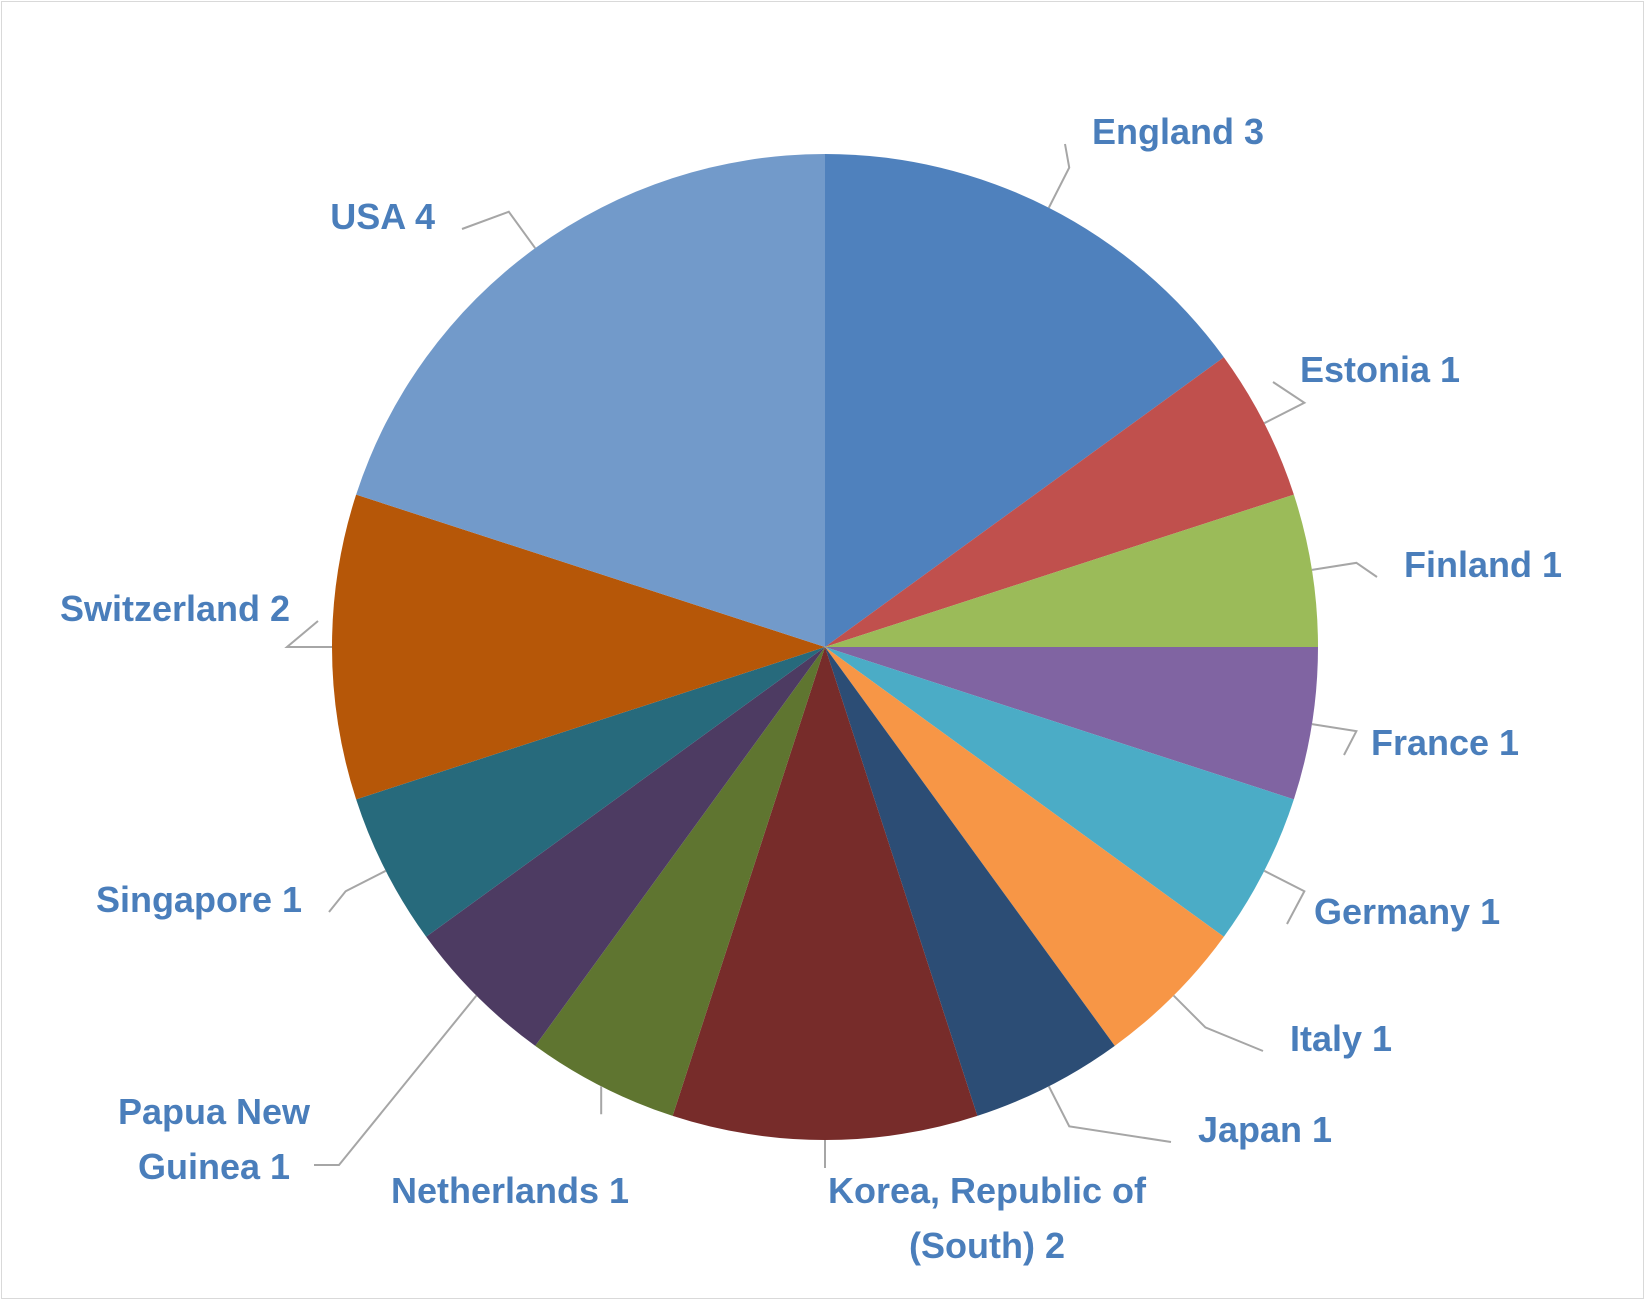  Describe the element at coordinates (1284, 897) in the screenshot. I see `leader-line-germany` at that location.